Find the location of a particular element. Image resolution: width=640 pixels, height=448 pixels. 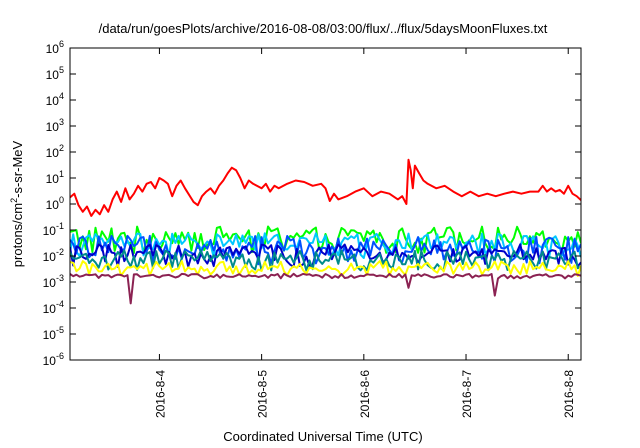

x-tick-label: 2016-8-8 is located at coordinates (569, 394).